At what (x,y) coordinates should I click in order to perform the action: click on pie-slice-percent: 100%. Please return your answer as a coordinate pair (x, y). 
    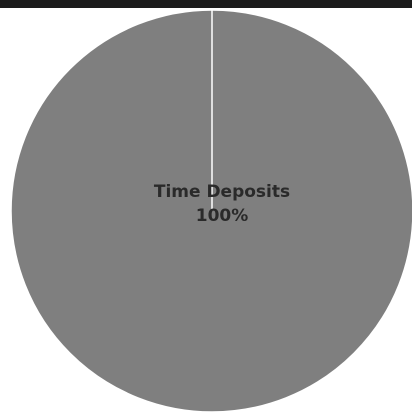
    Looking at the image, I should click on (222, 216).